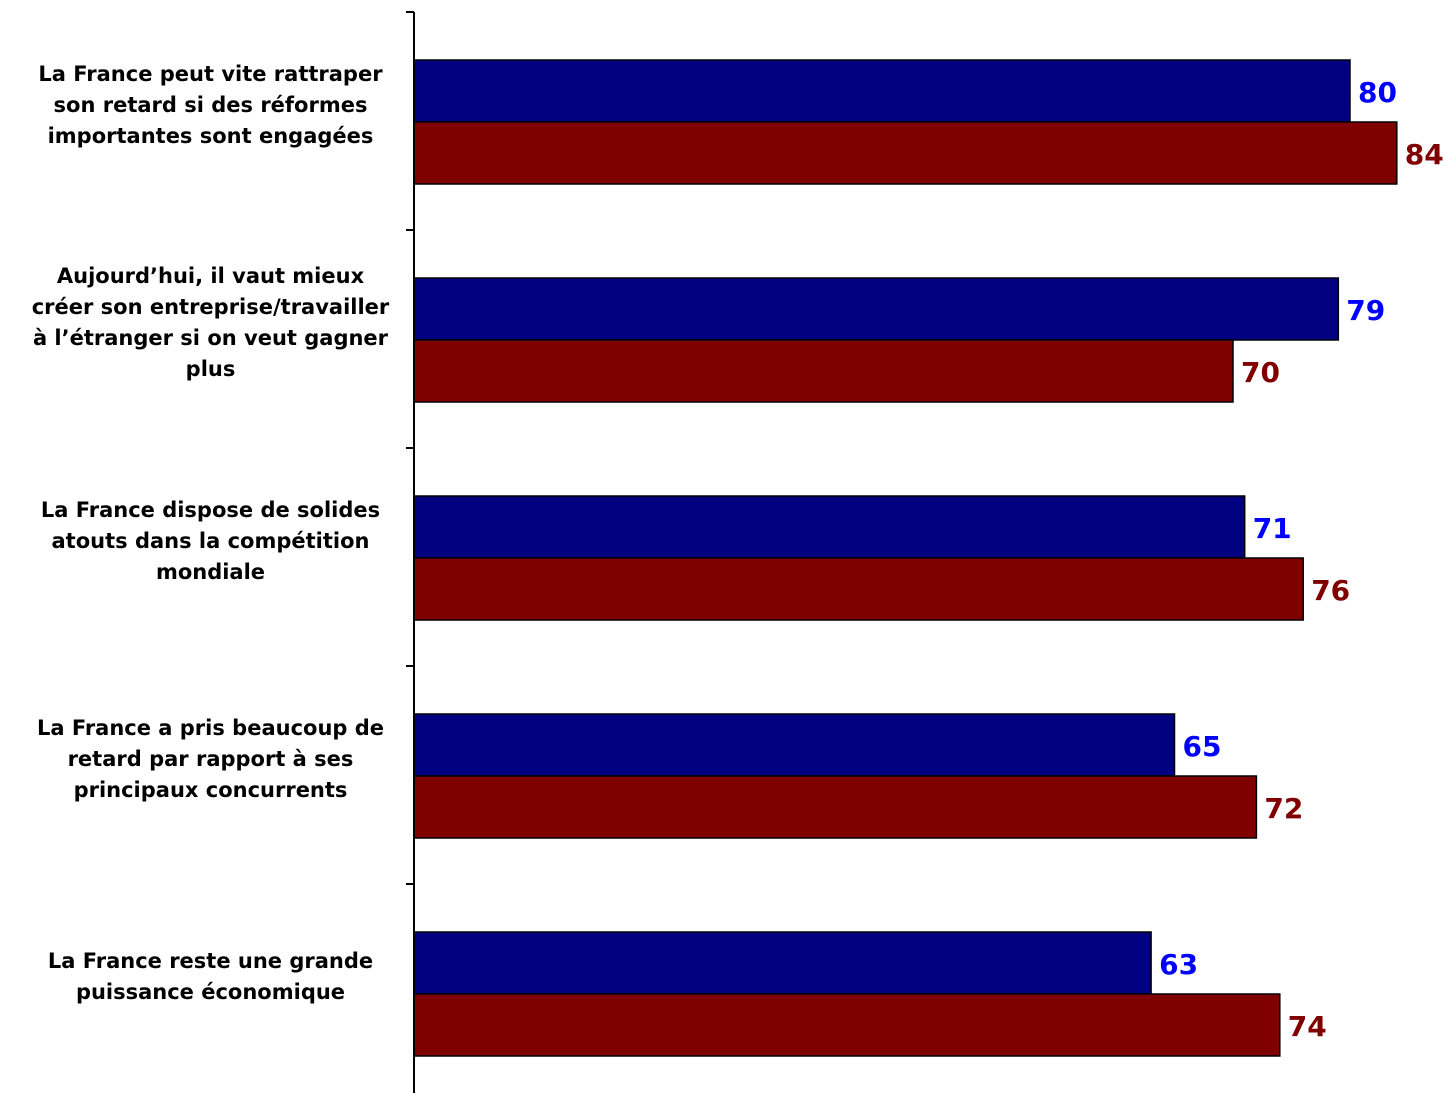 The image size is (1445, 1093). I want to click on category-label-line: La France a pris beaucoup de, so click(210, 727).